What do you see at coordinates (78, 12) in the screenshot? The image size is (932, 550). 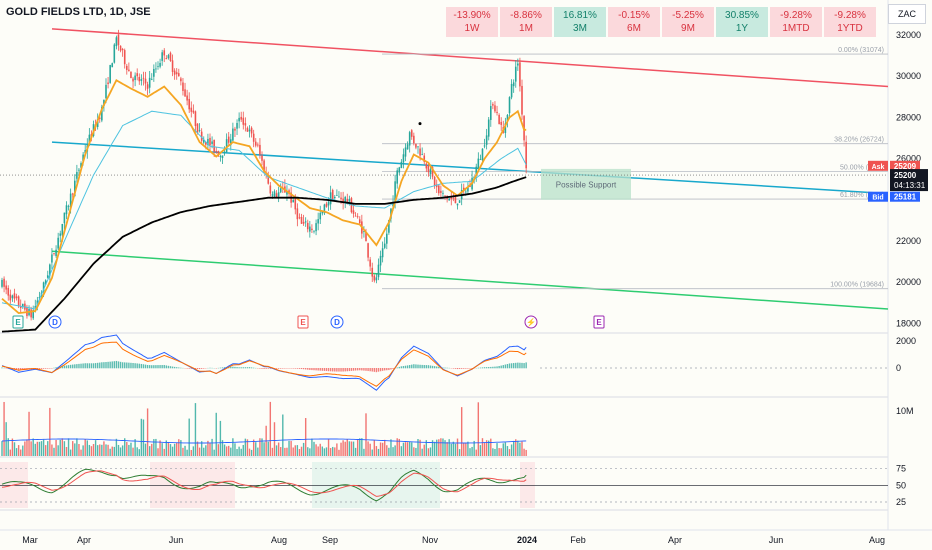 I see `symbol-title: GOLD FIELDS LTD, 1D, JSE` at bounding box center [78, 12].